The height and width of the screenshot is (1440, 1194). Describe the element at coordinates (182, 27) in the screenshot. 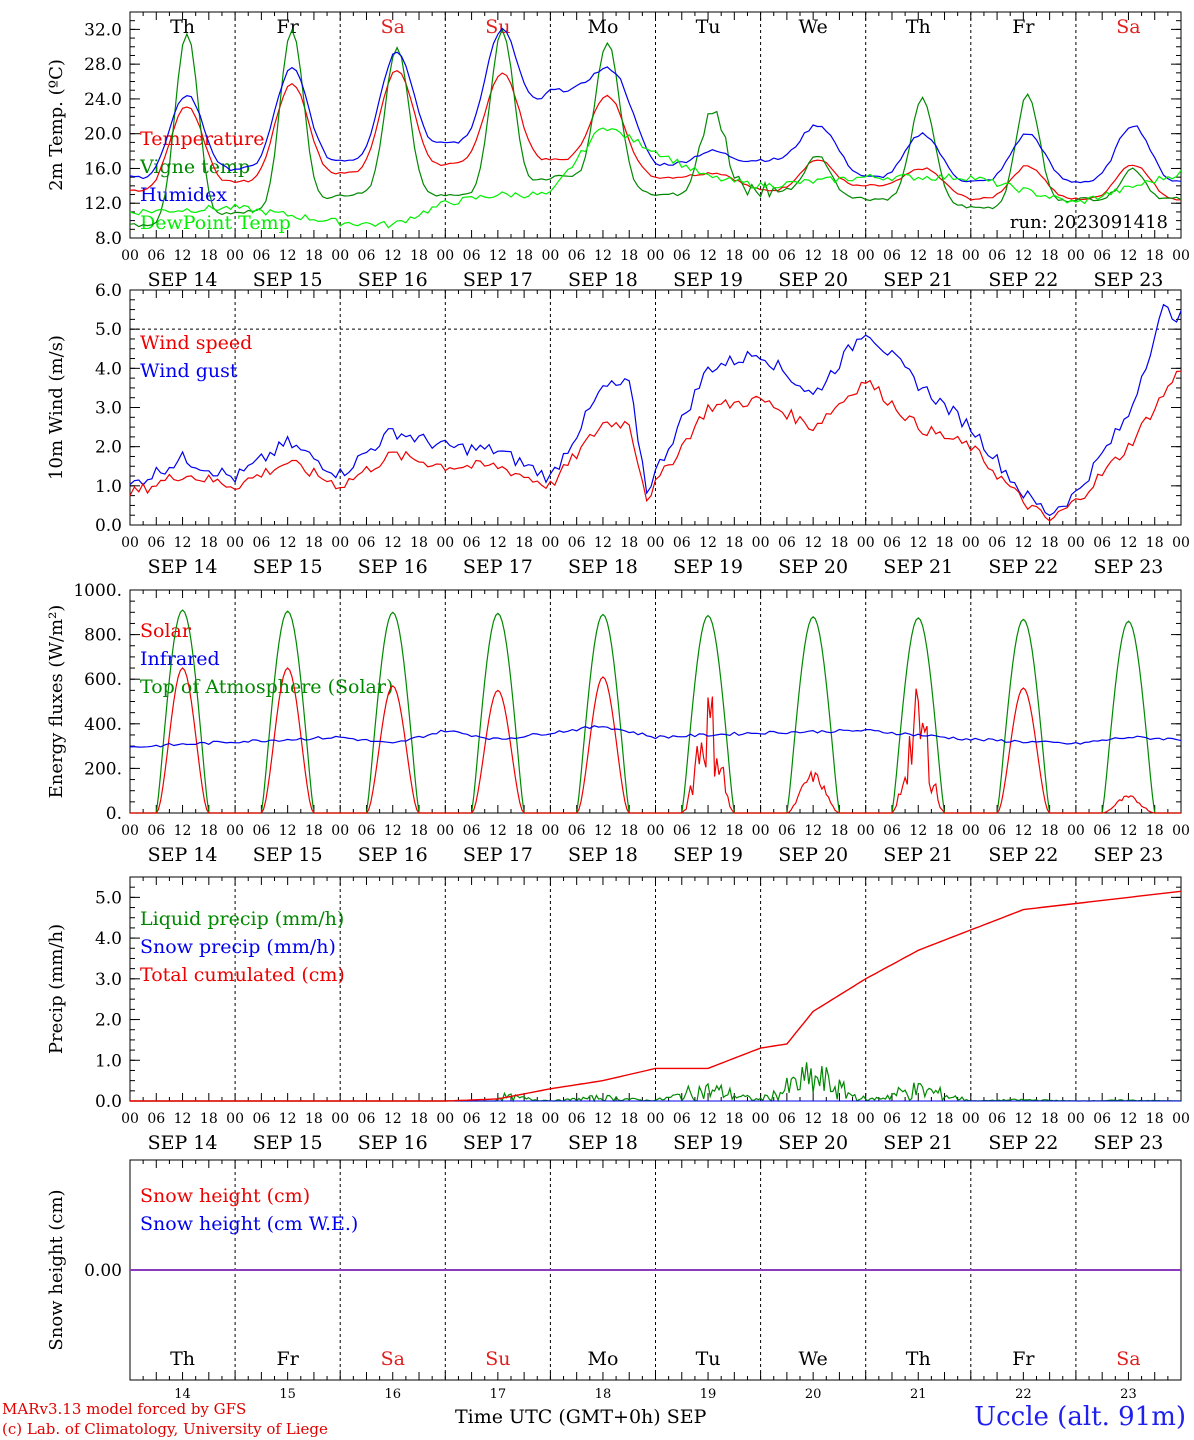

I see `day-abbr-top: Th` at that location.